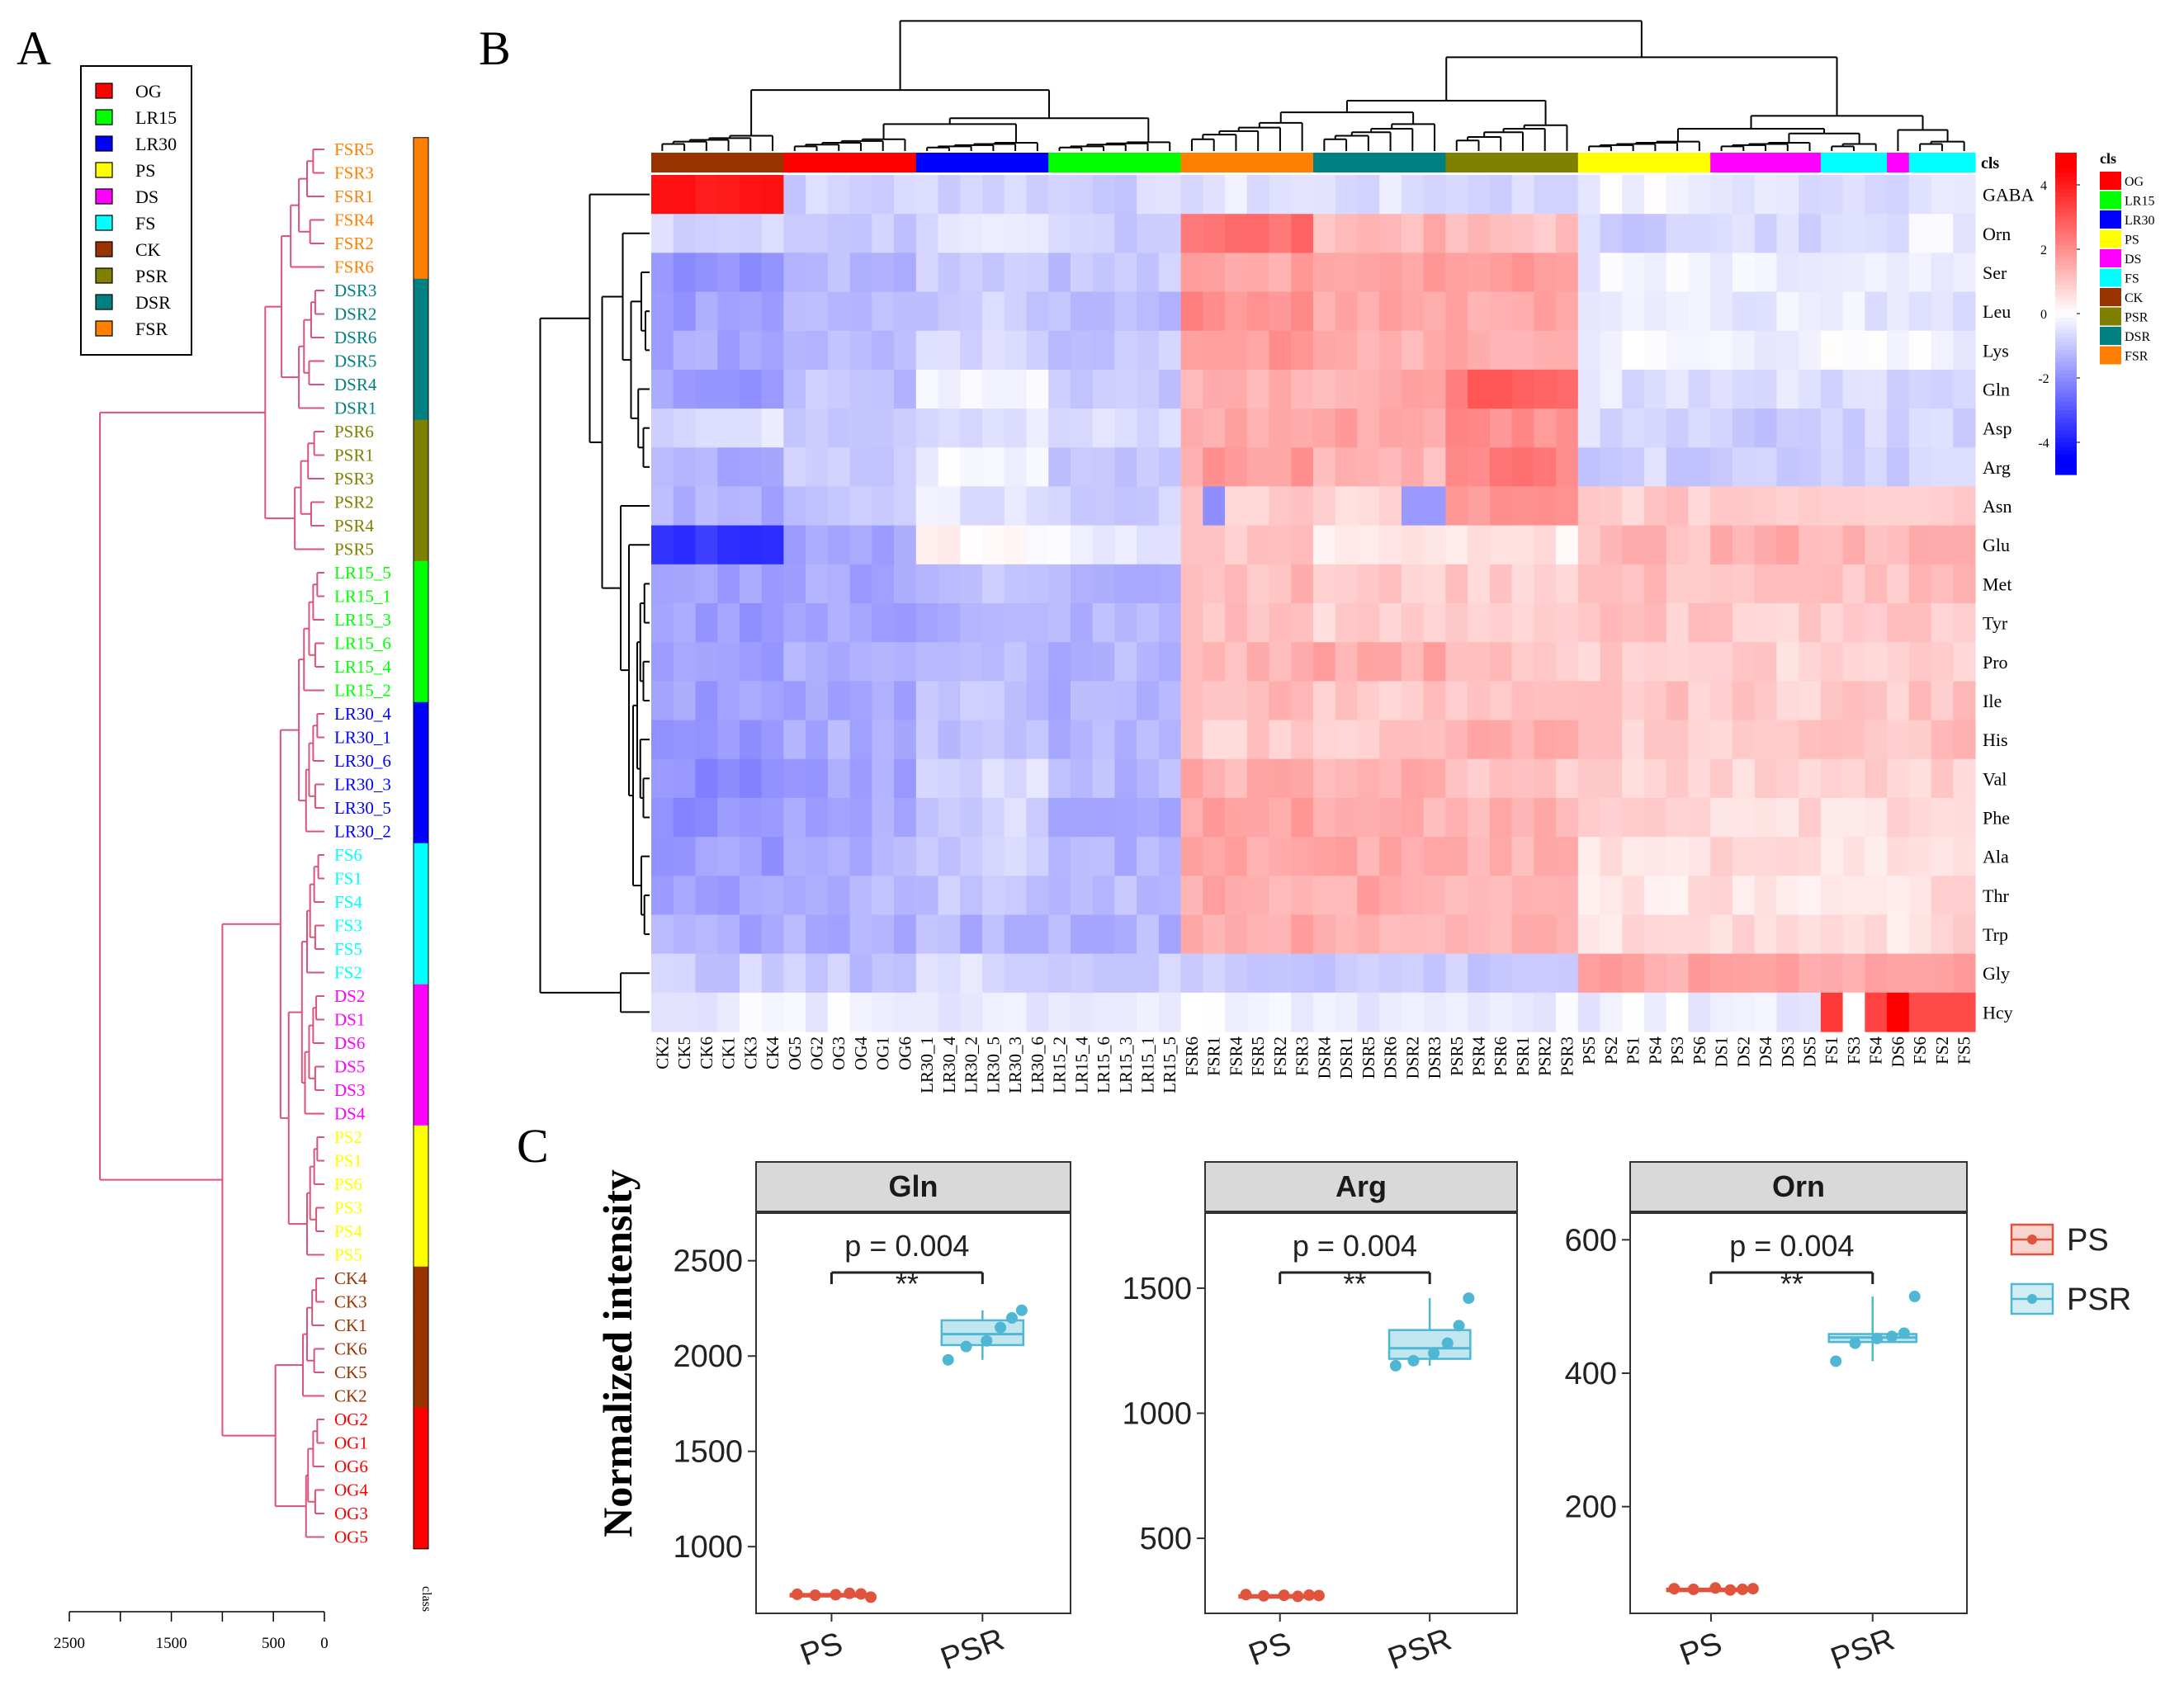 The height and width of the screenshot is (1700, 2184). I want to click on sample-label: LR15_4, so click(362, 667).